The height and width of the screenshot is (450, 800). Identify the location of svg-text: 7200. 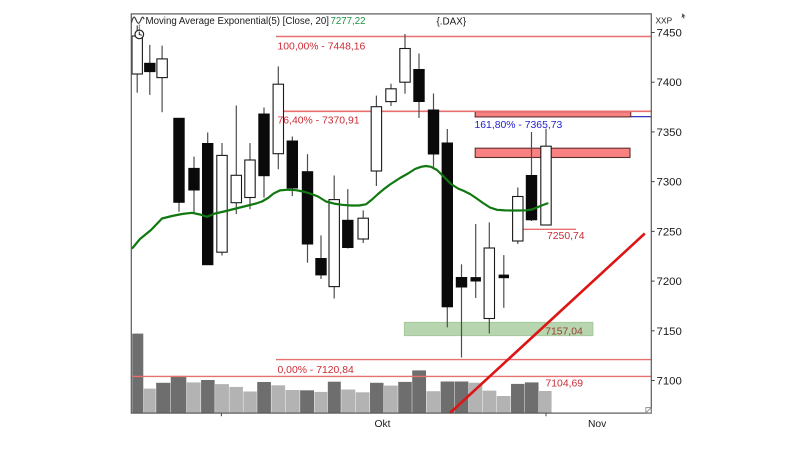
(669, 282).